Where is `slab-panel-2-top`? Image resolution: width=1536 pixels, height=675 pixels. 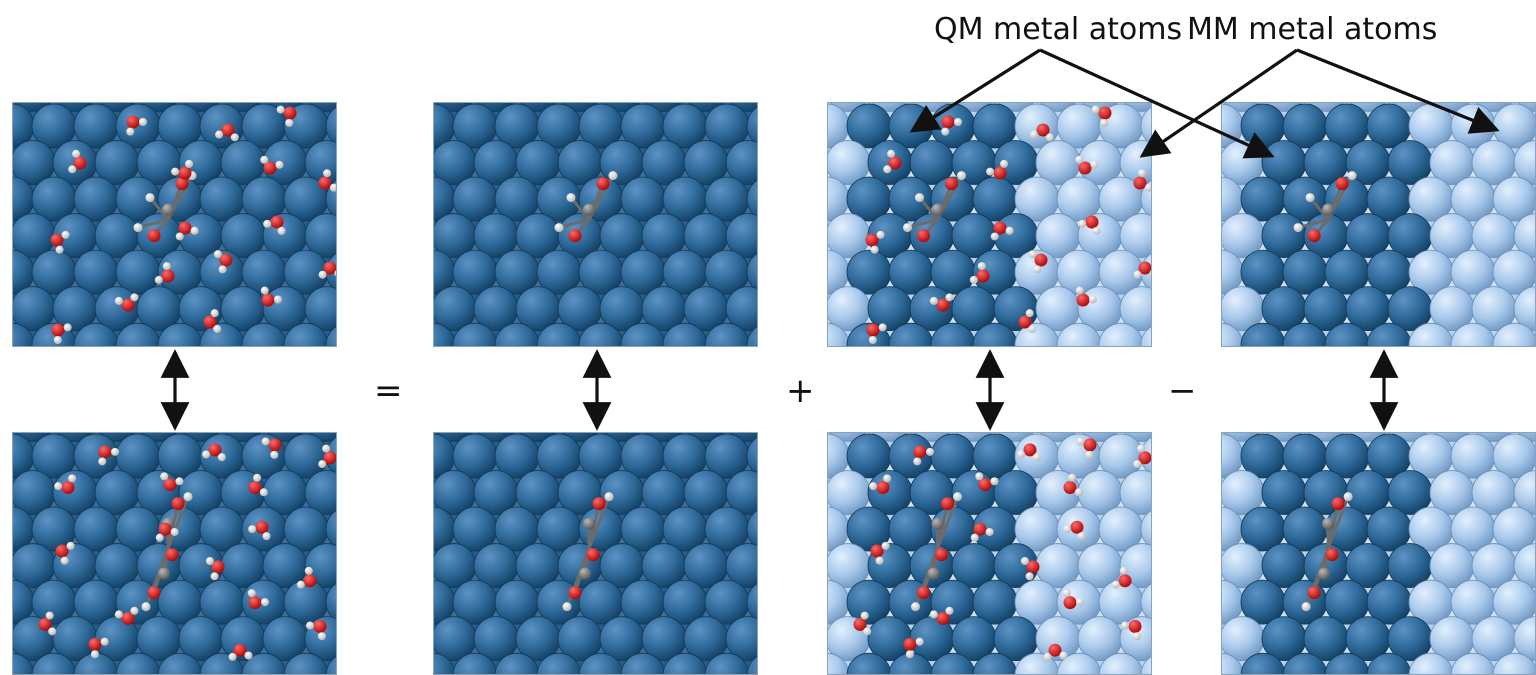
slab-panel-2-top is located at coordinates (605, 234).